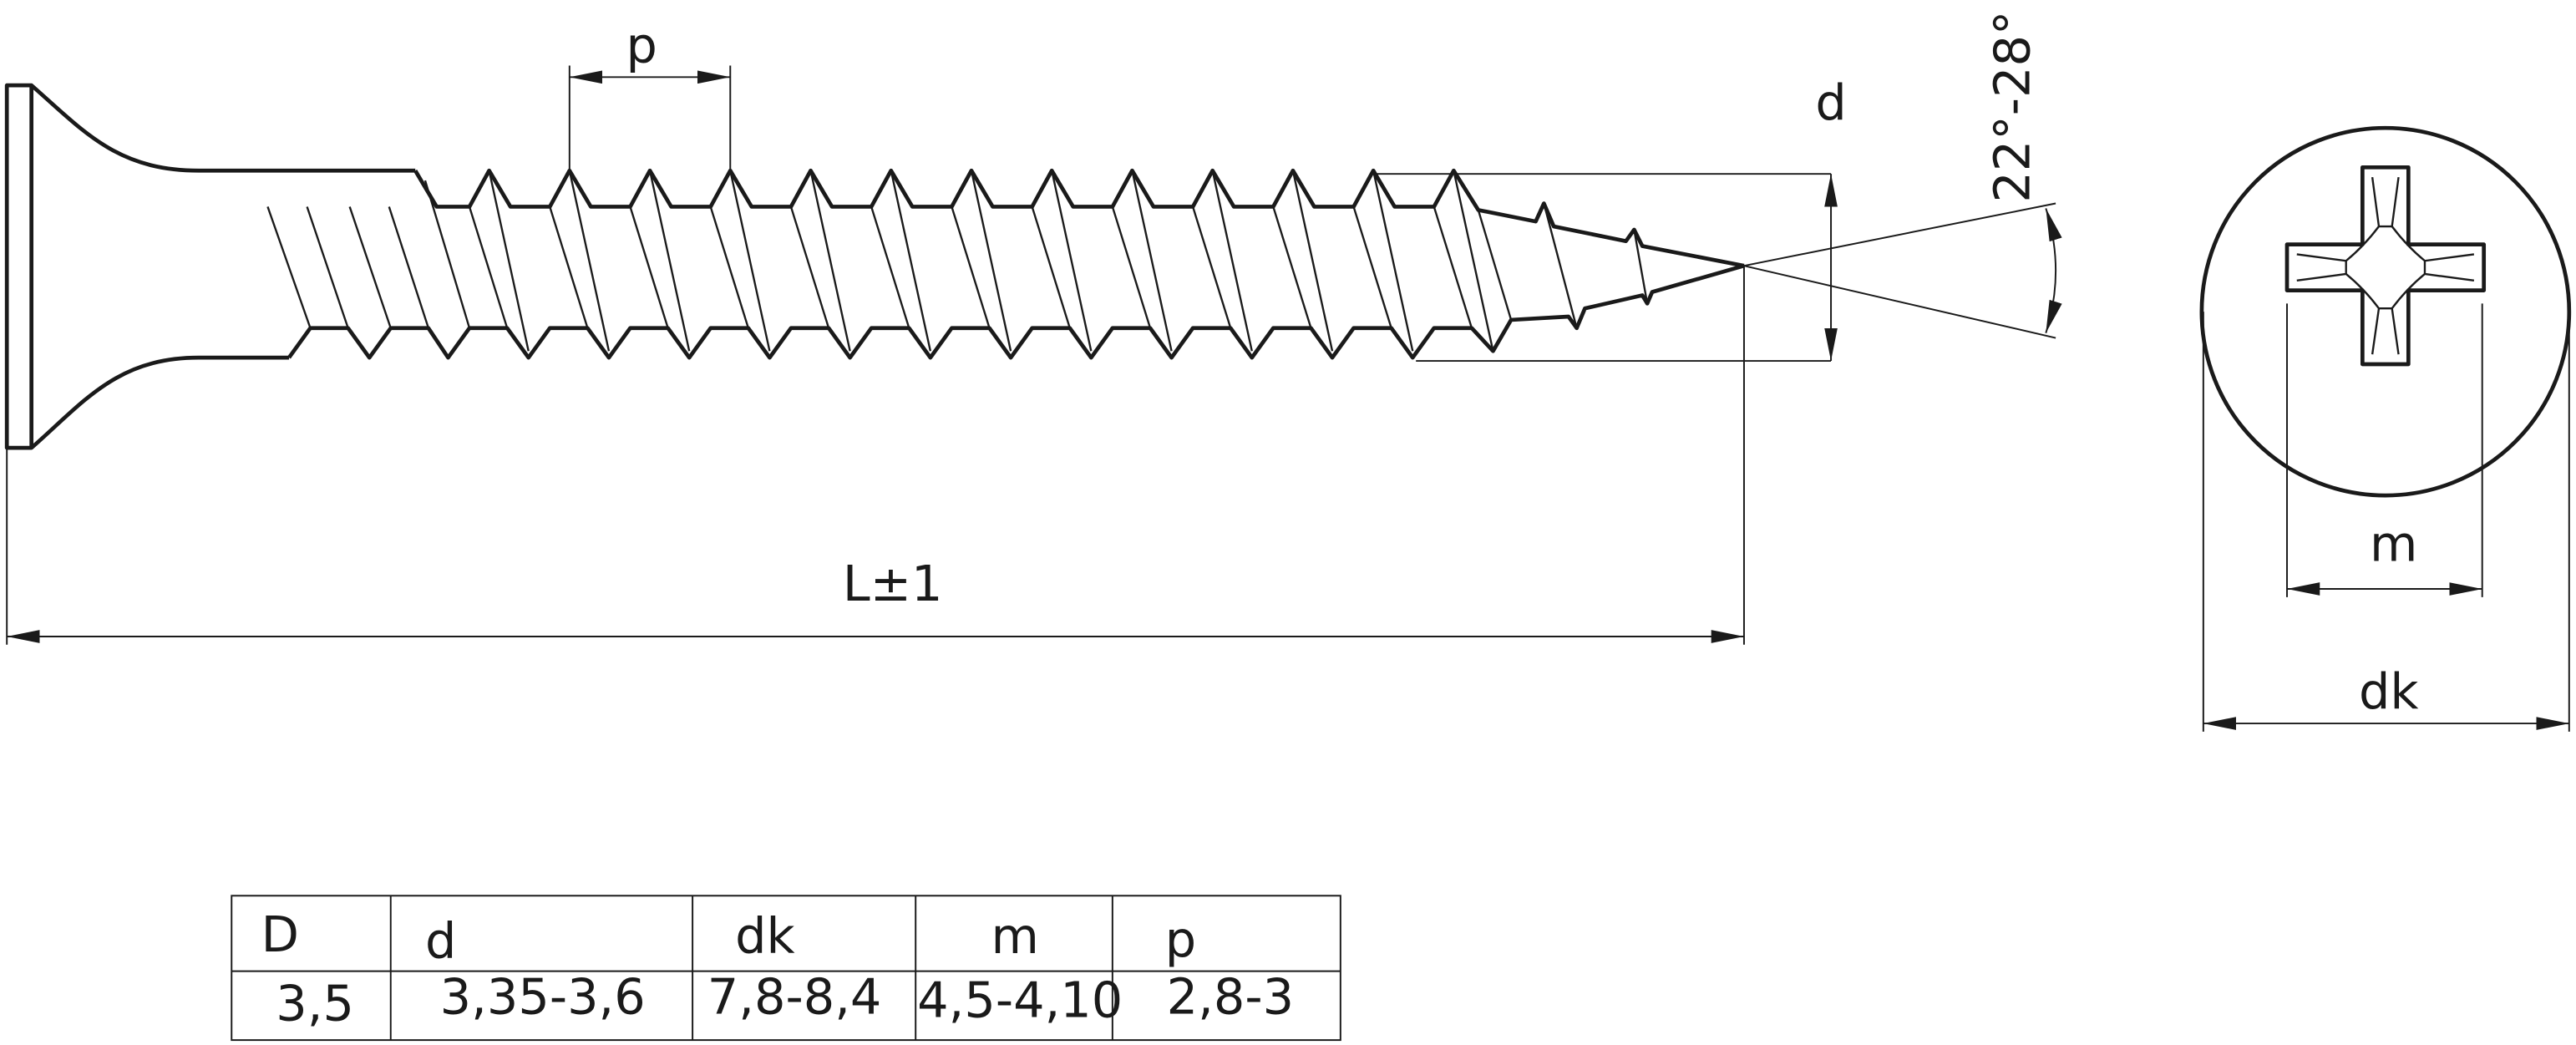 The image size is (2576, 1045). Describe the element at coordinates (543, 997) in the screenshot. I see `table-cell: 3,35-3,6` at that location.